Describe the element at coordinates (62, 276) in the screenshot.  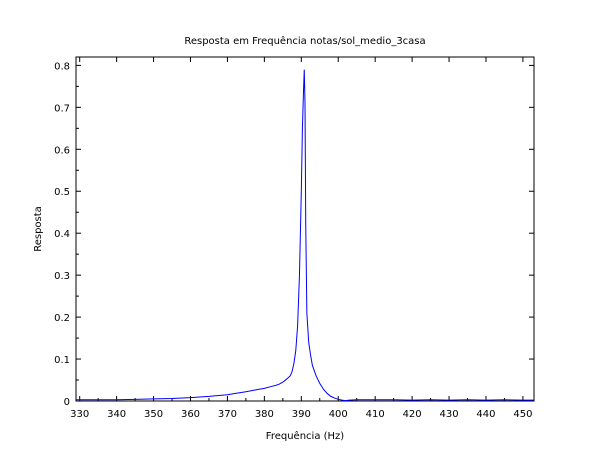
I see `y-tick-label: 0.3` at that location.